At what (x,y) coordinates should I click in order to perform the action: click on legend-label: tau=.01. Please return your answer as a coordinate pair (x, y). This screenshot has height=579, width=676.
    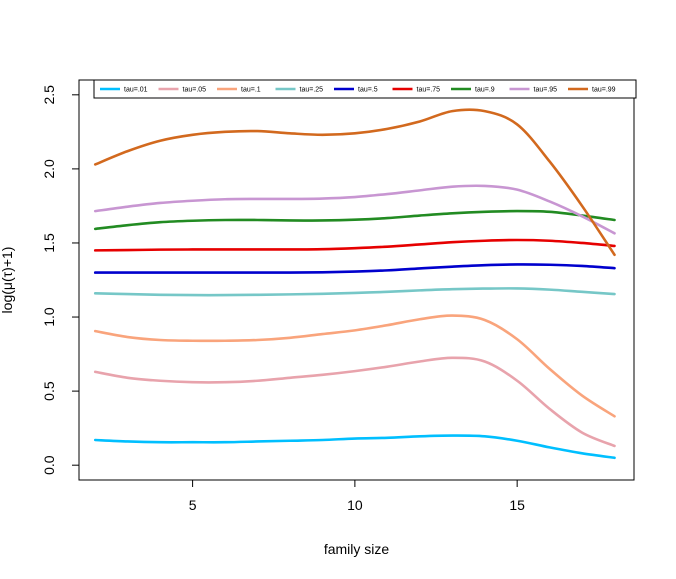
    Looking at the image, I should click on (136, 90).